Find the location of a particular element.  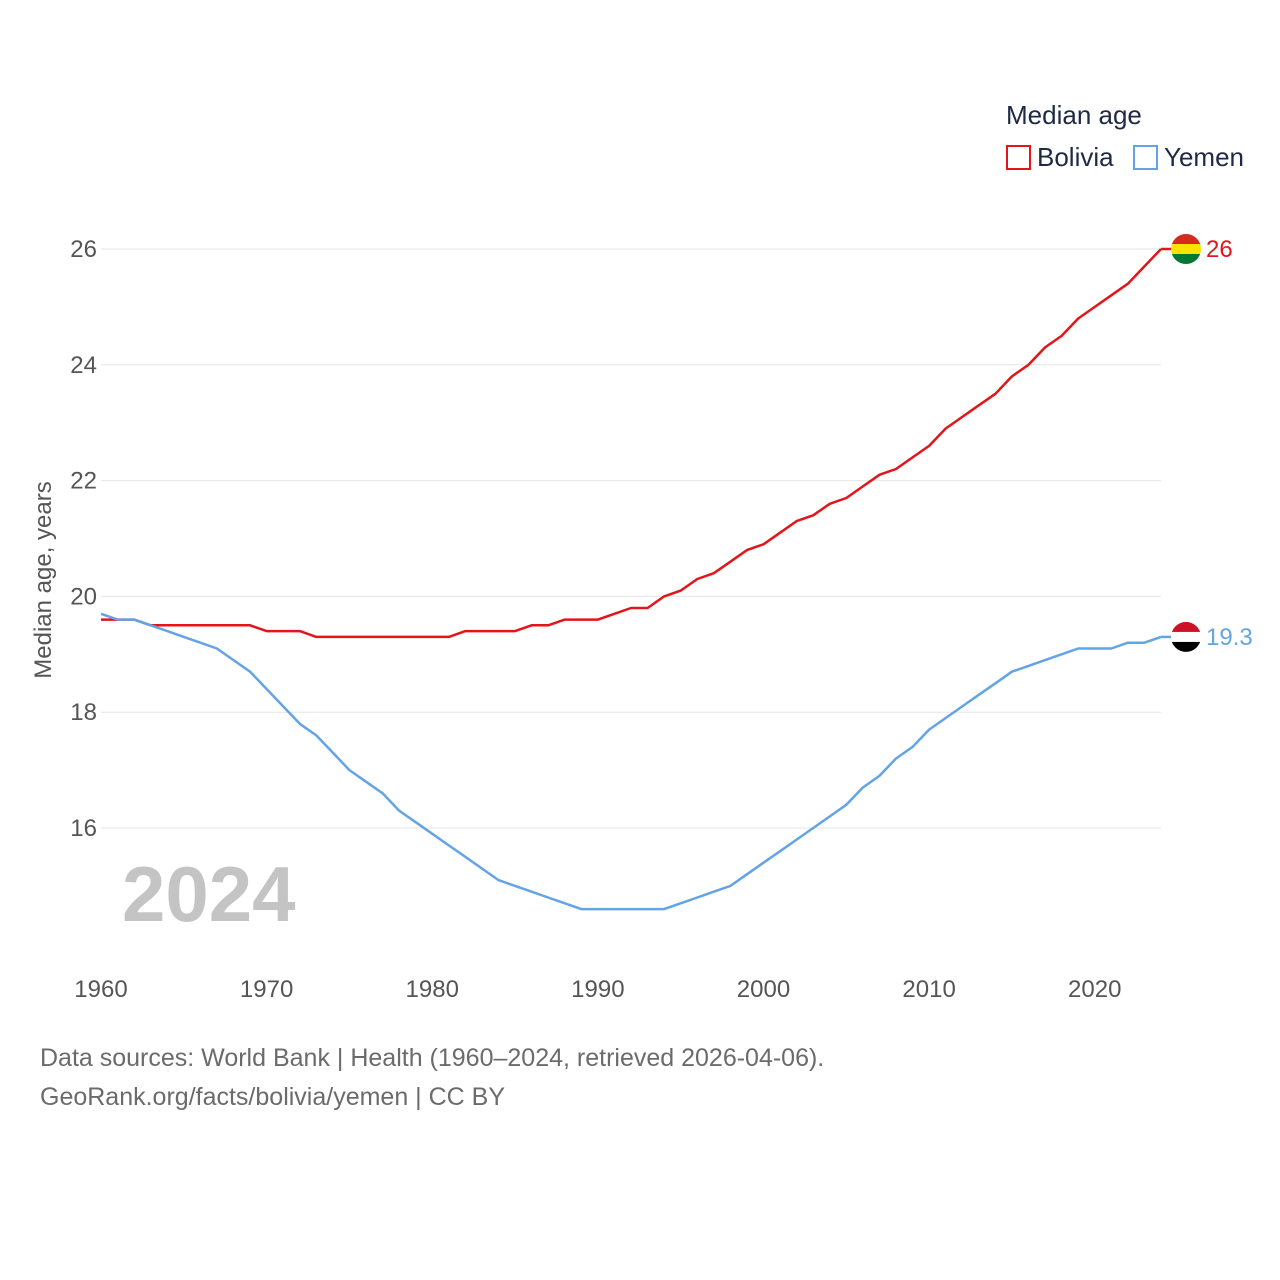

x-axis-ticks: 1960 1970 1980 1990 2000 2010 2020 is located at coordinates (597, 989).